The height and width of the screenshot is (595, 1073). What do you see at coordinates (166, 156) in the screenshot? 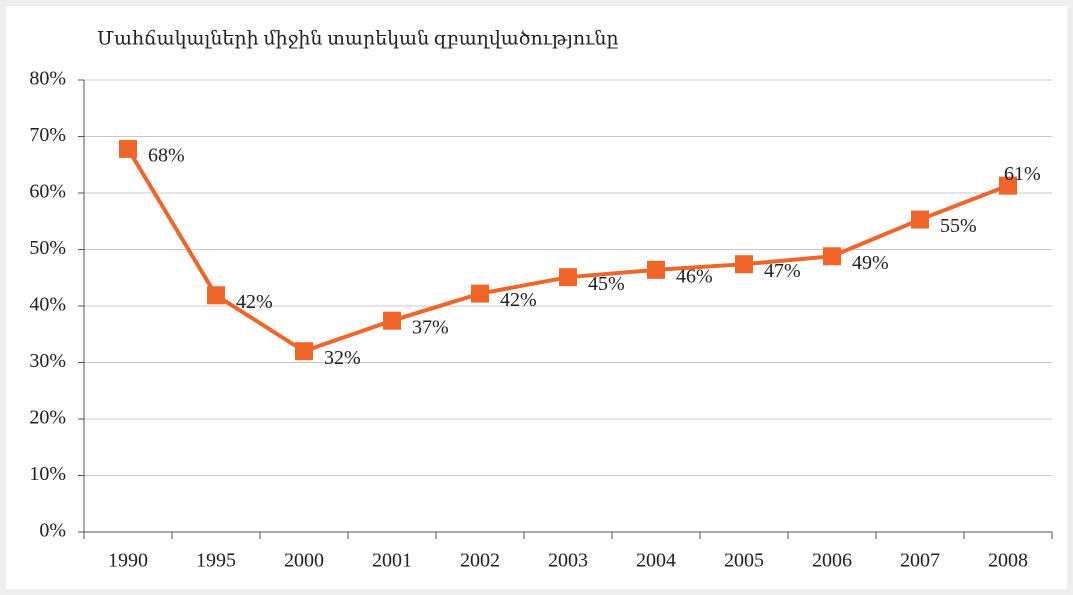
I see `data-label: 68%` at bounding box center [166, 156].